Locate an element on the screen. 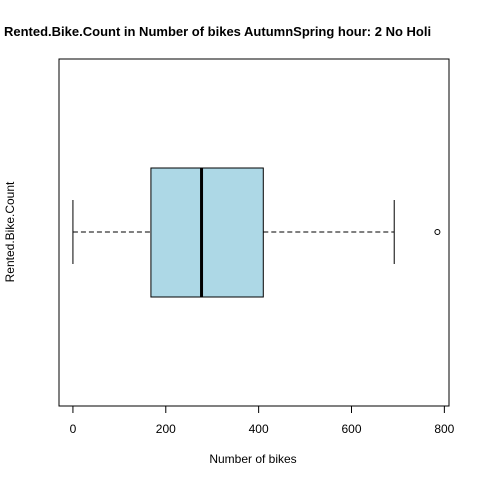 This screenshot has height=480, width=480. x-tick-label: 400 is located at coordinates (259, 429).